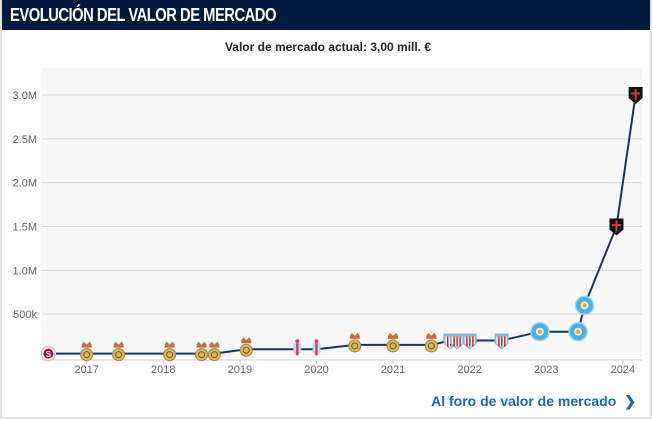 This screenshot has height=421, width=652. Describe the element at coordinates (316, 370) in the screenshot. I see `x-tick-label: 2020` at that location.